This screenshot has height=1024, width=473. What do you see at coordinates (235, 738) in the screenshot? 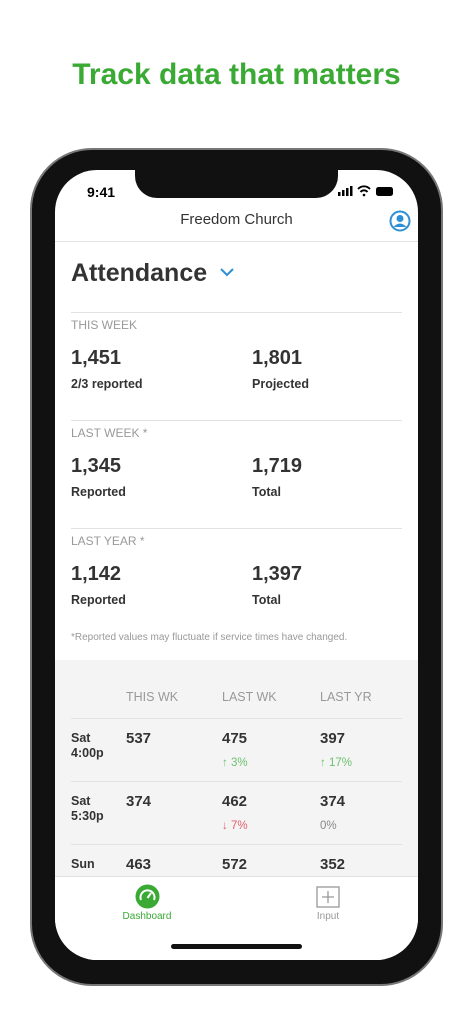
I see `cell-value: 475` at bounding box center [235, 738].